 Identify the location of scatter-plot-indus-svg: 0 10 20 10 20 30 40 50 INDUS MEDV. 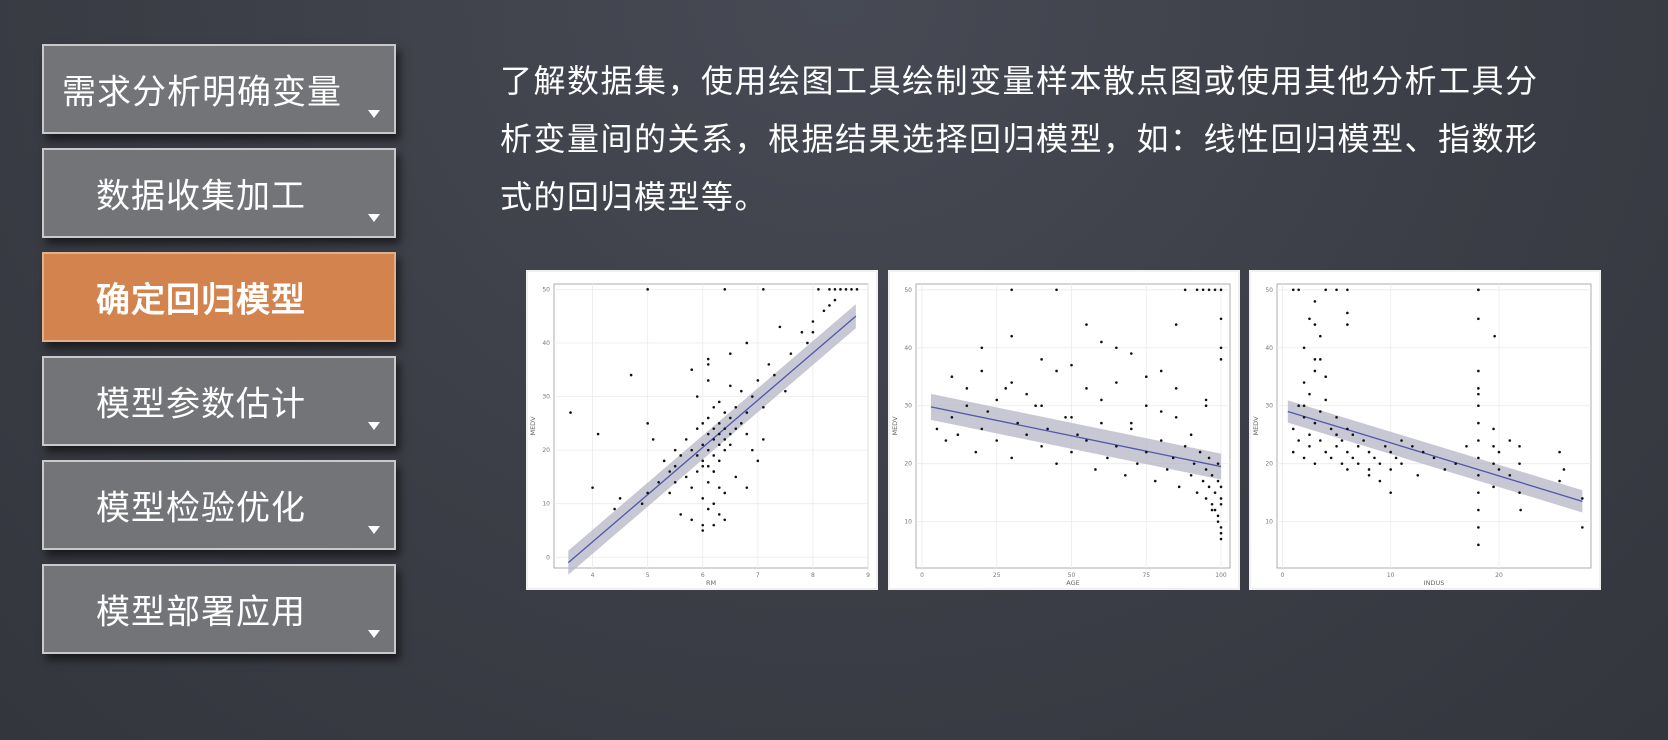
(1422, 435).